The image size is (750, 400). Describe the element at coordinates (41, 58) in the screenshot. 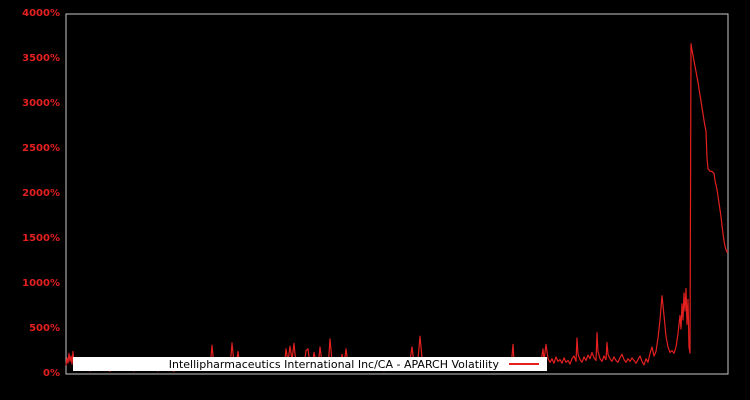

I see `y-tick-label: 3500%` at that location.